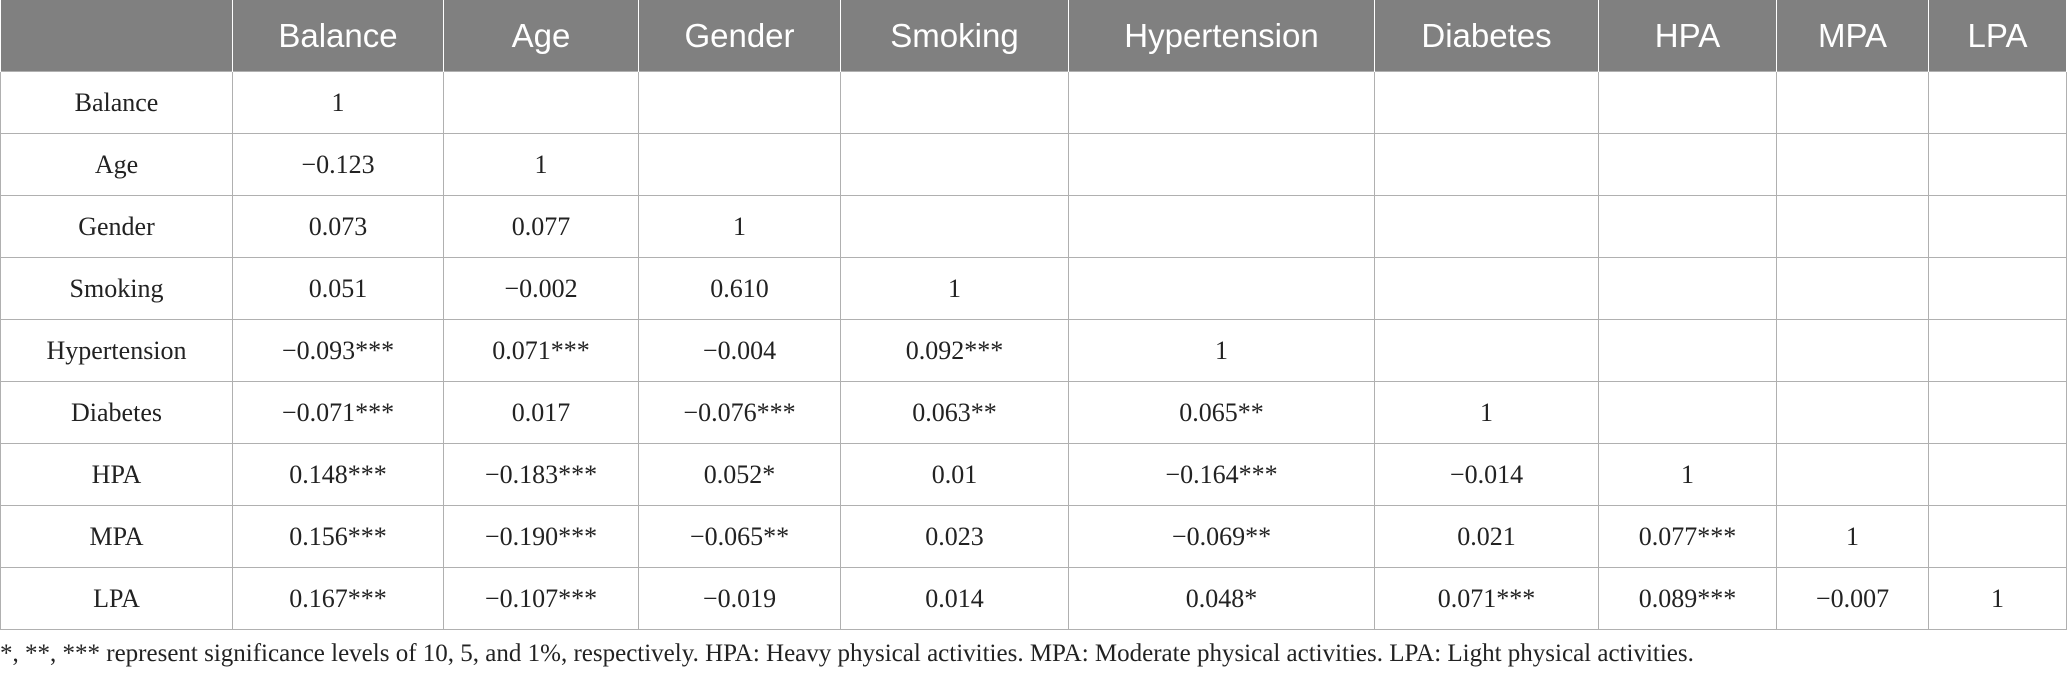 The image size is (2068, 684). Describe the element at coordinates (1997, 36) in the screenshot. I see `header-cell: LPA` at that location.